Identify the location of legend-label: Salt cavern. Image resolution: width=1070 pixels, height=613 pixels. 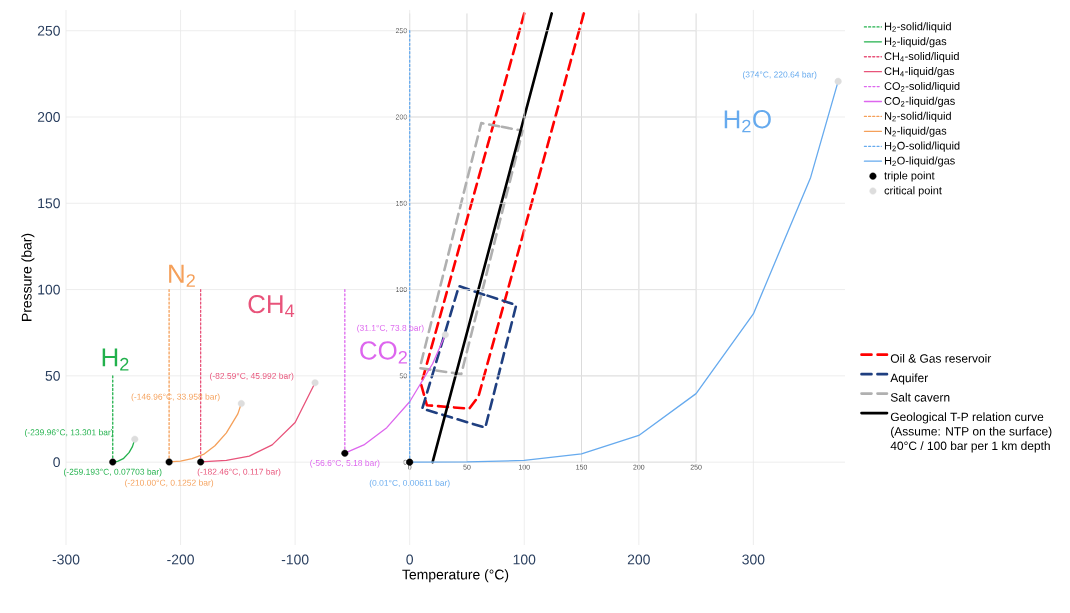
(920, 397).